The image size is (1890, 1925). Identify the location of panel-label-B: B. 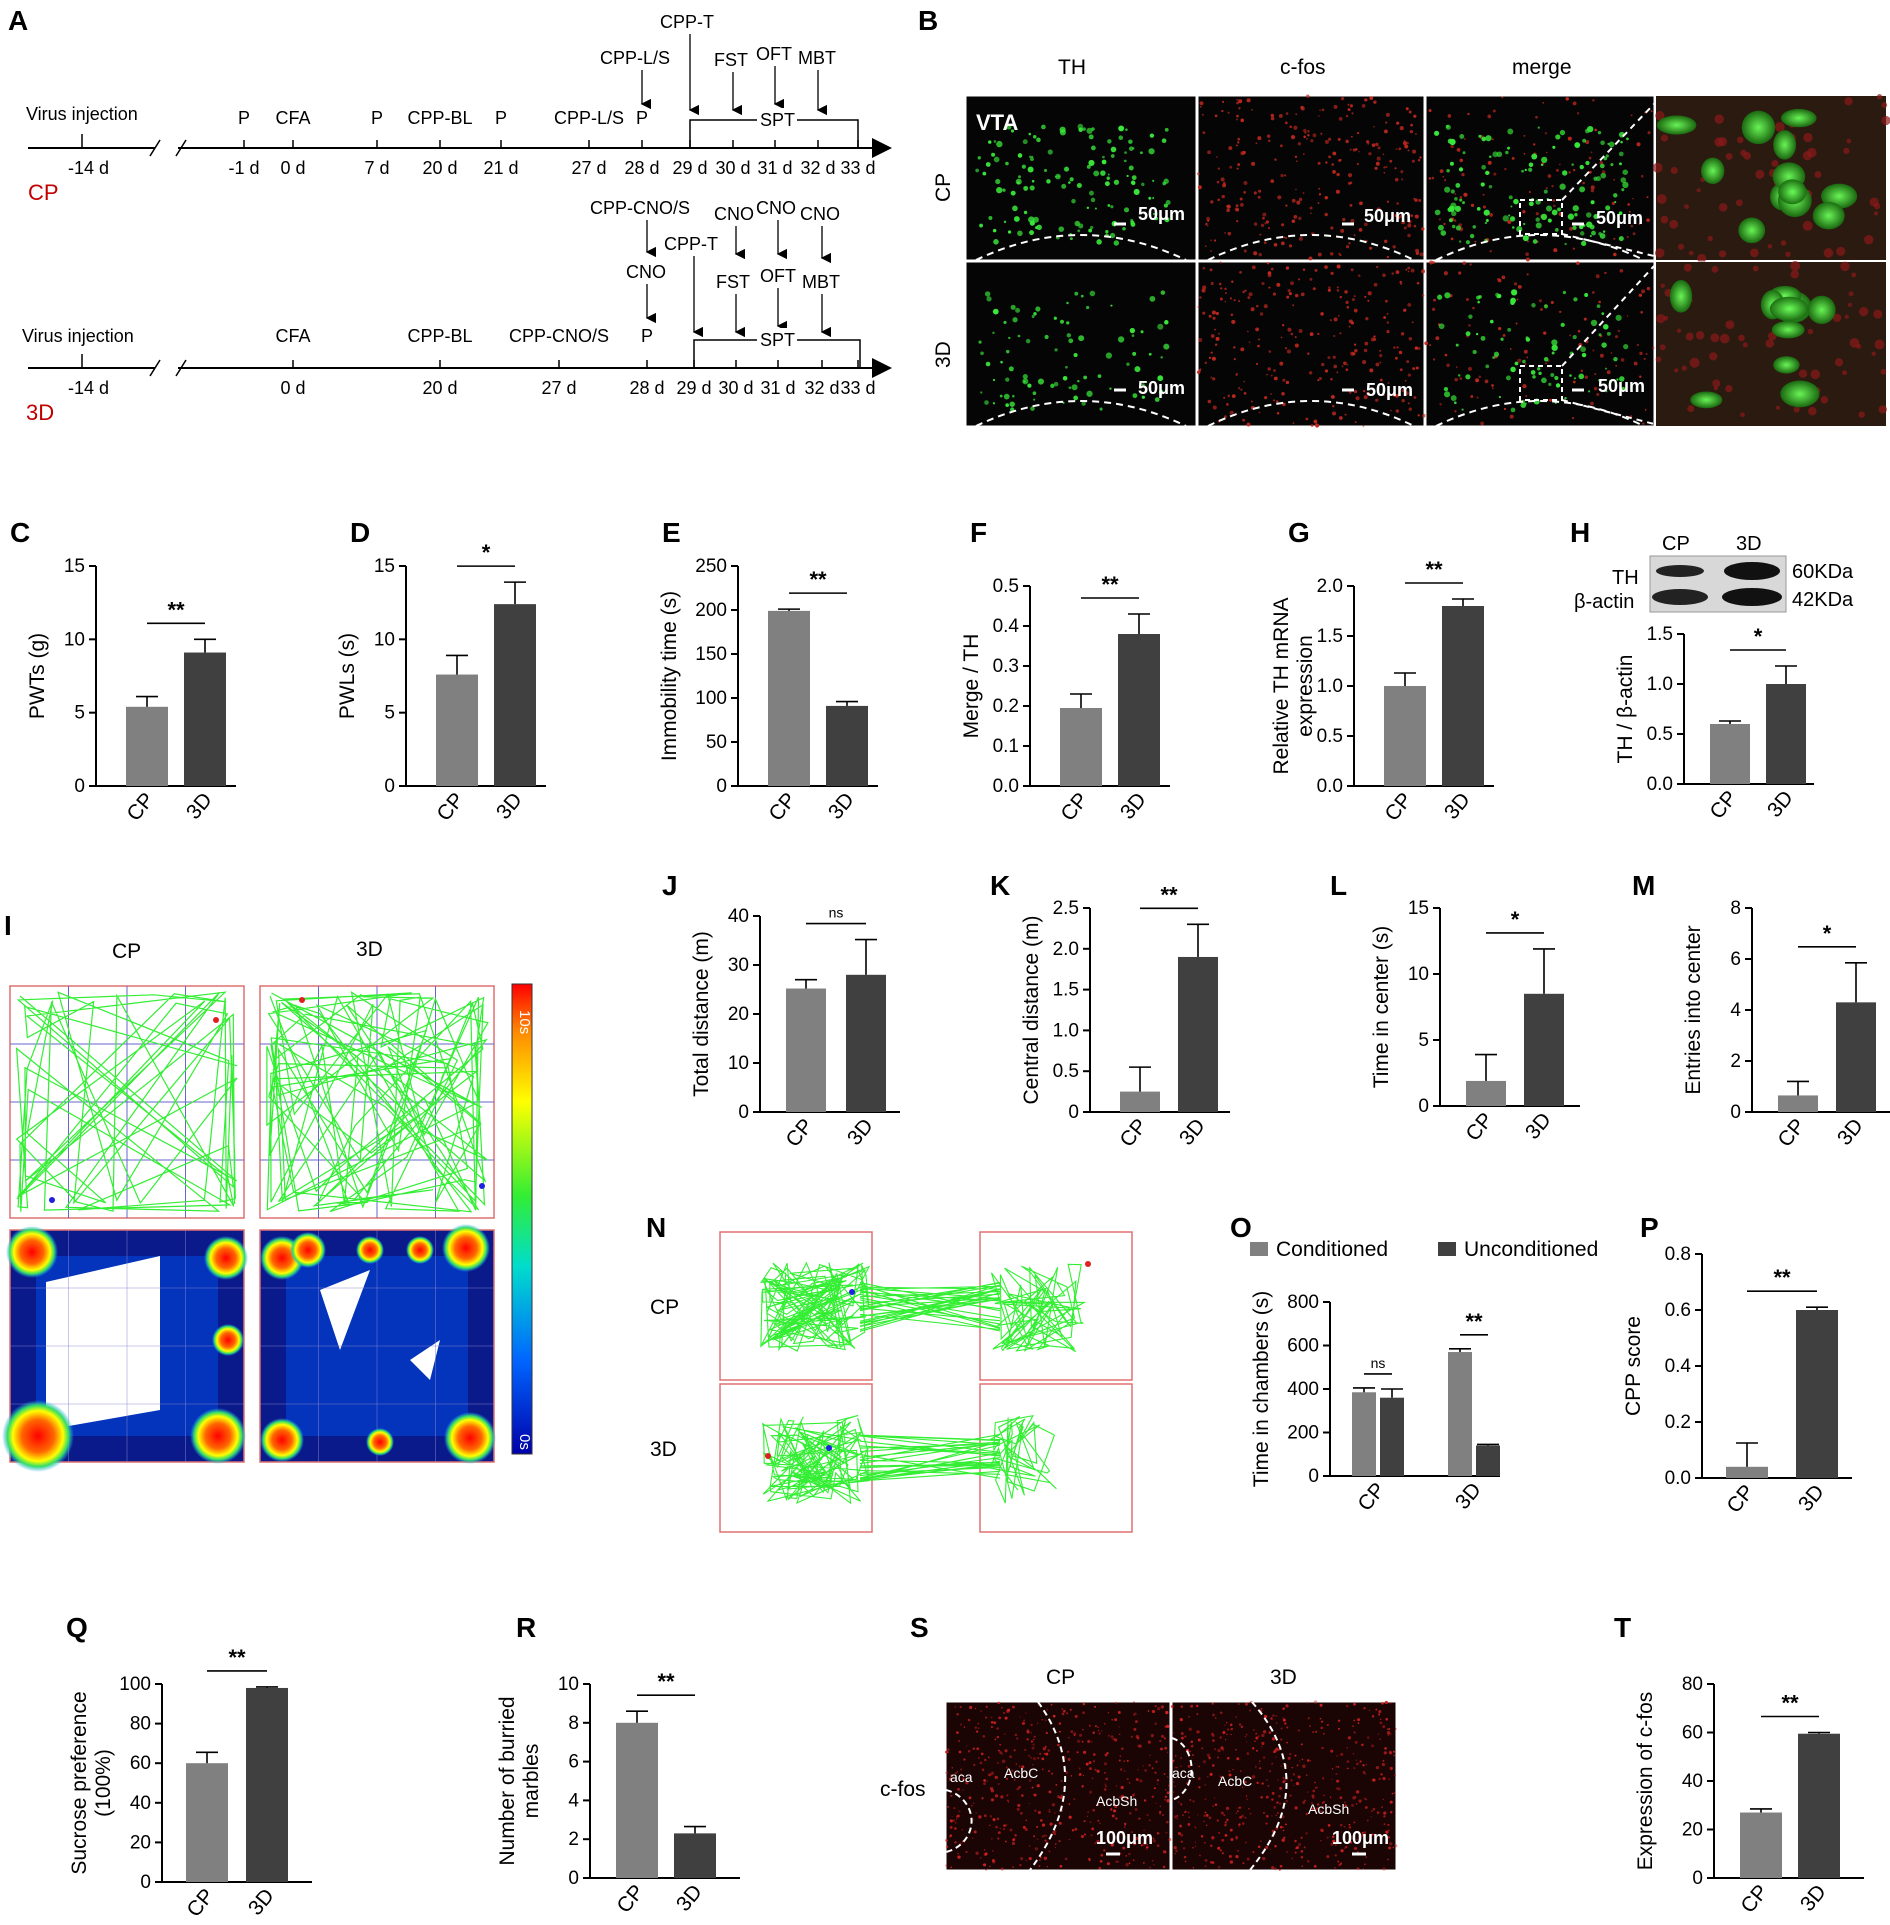
(928, 20).